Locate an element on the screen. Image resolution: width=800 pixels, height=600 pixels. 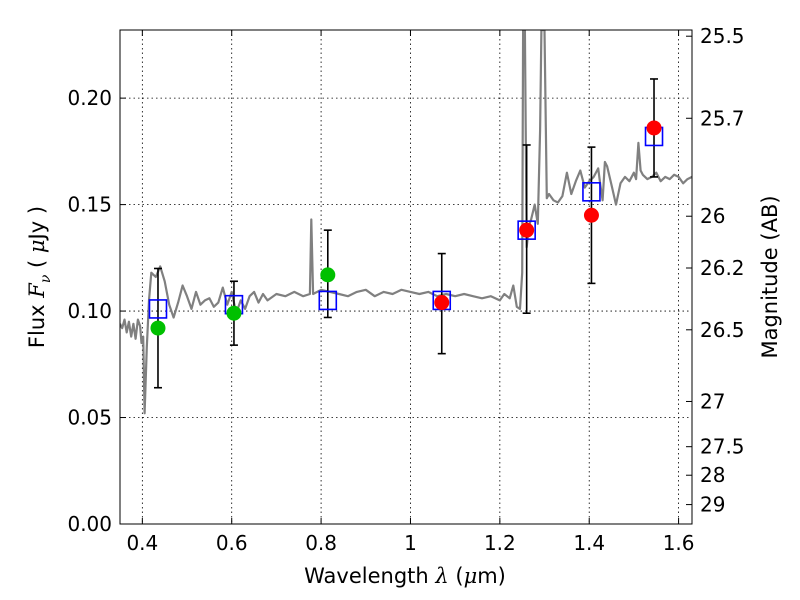
x-axis-label: Wavelength λ (μm) is located at coordinates (405, 576).